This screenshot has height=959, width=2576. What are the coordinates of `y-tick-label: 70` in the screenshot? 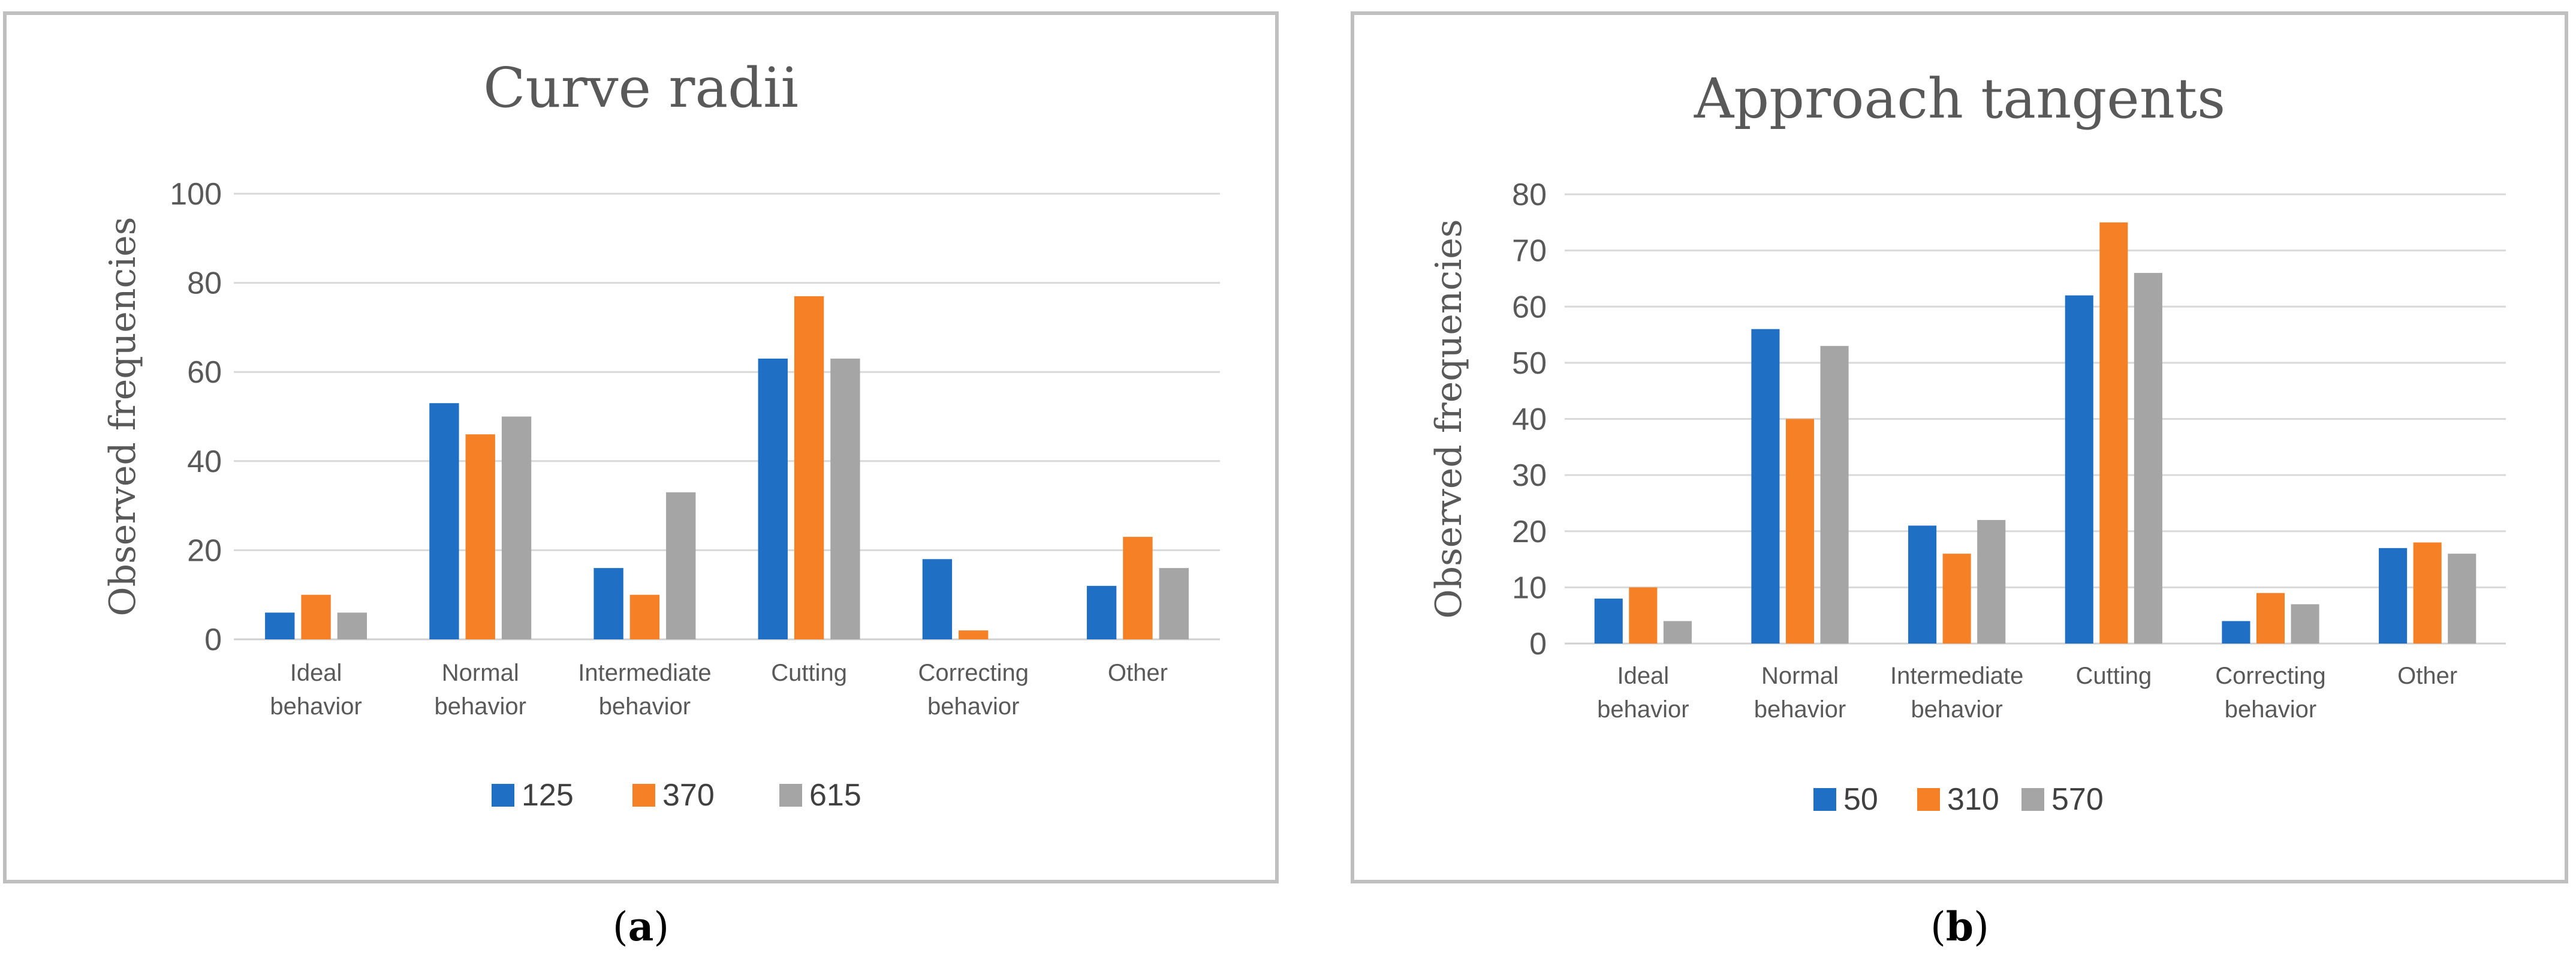 It's located at (1529, 251).